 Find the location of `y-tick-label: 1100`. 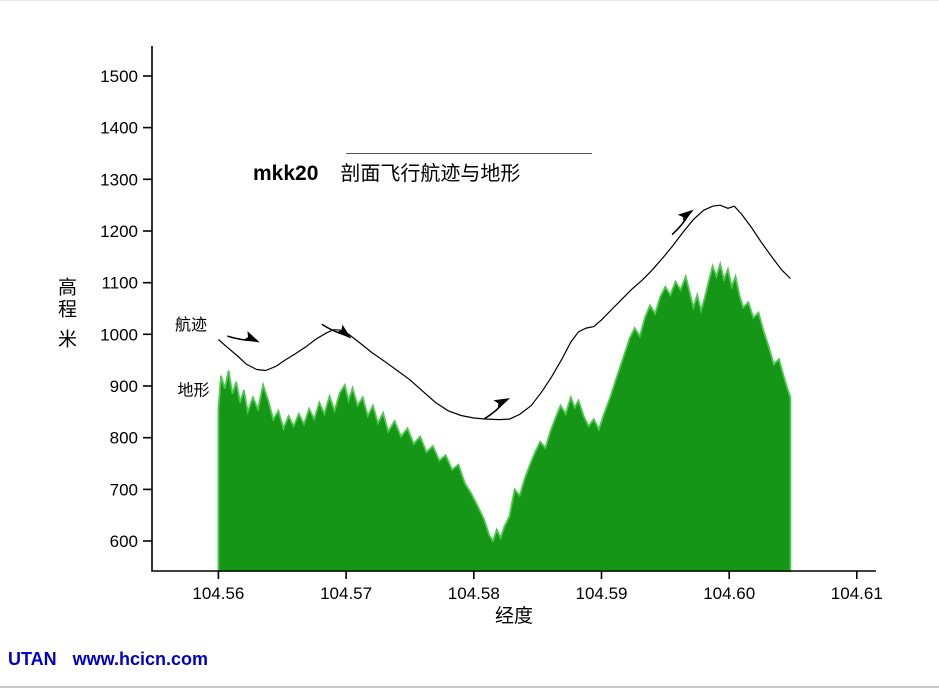

y-tick-label: 1100 is located at coordinates (119, 283).